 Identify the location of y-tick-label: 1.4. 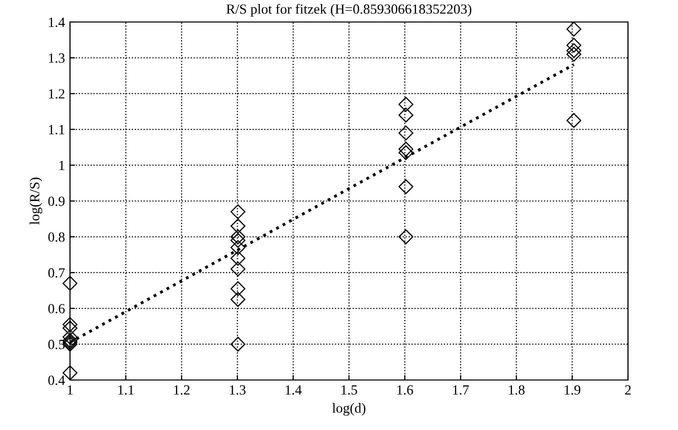
(57, 23).